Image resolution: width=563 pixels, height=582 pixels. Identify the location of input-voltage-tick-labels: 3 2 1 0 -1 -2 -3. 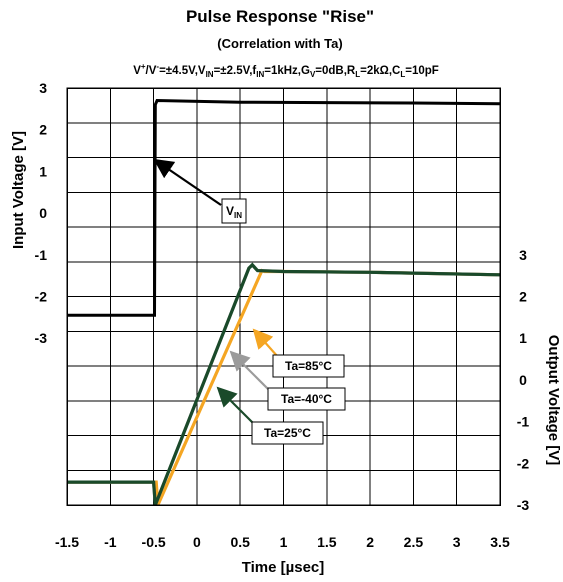
(41, 213).